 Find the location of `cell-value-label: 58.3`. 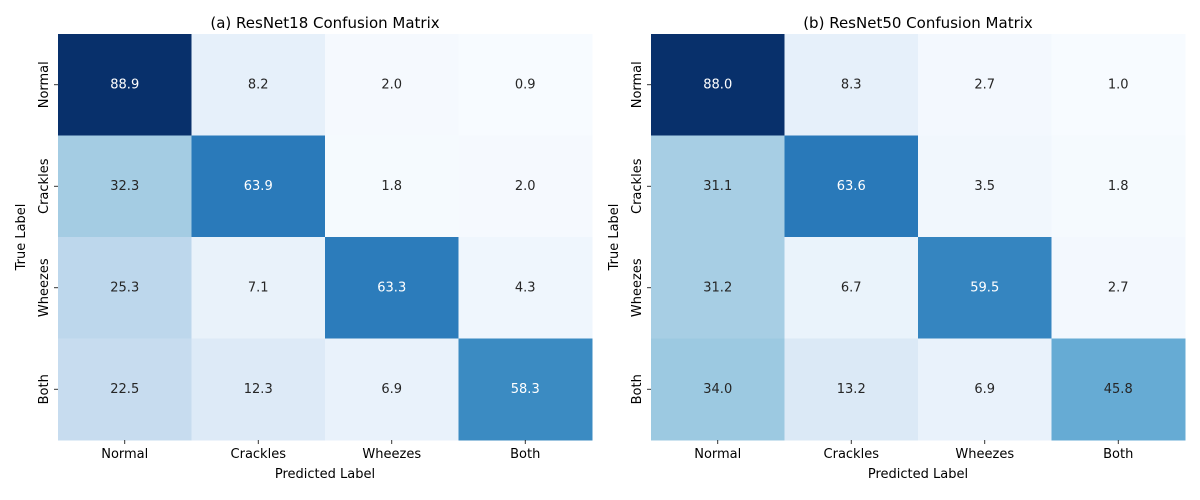

cell-value-label: 58.3 is located at coordinates (525, 389).